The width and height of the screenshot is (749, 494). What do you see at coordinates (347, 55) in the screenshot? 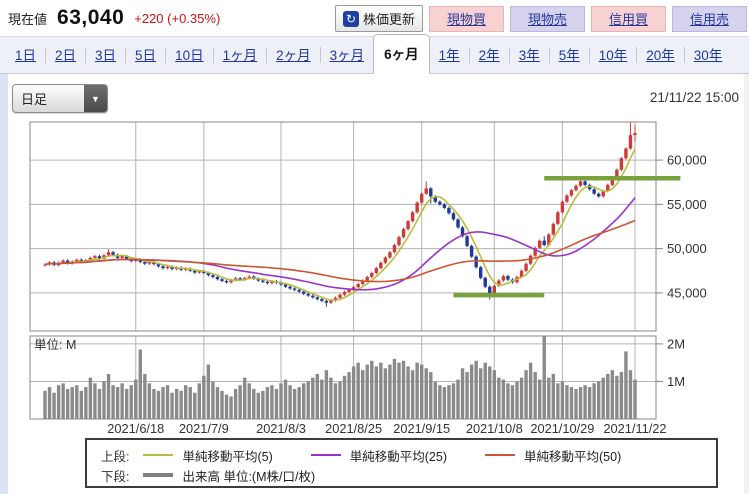
I see `tab-period-7: 3ヶ月` at bounding box center [347, 55].